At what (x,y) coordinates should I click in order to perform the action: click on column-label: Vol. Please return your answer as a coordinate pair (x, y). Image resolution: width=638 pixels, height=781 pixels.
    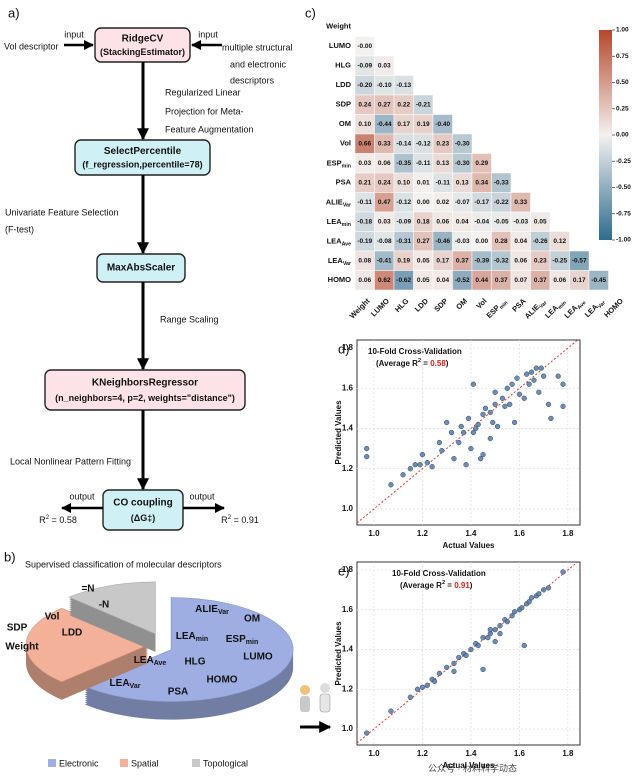
    Looking at the image, I should click on (481, 303).